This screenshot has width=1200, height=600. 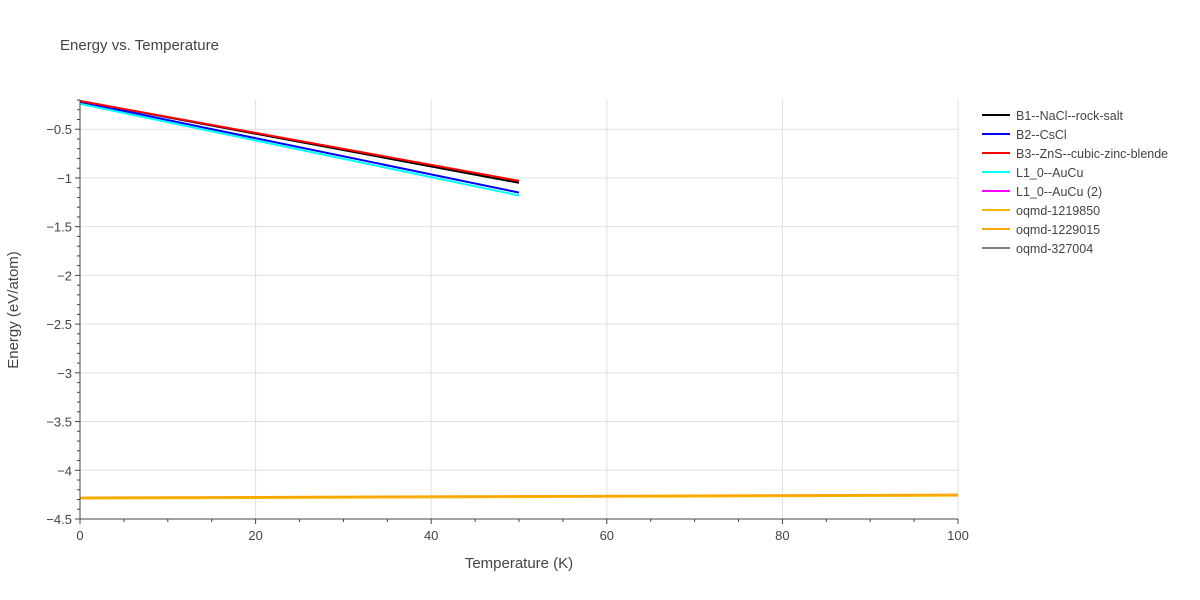 What do you see at coordinates (59, 129) in the screenshot?
I see `y-tick-label: −0.5` at bounding box center [59, 129].